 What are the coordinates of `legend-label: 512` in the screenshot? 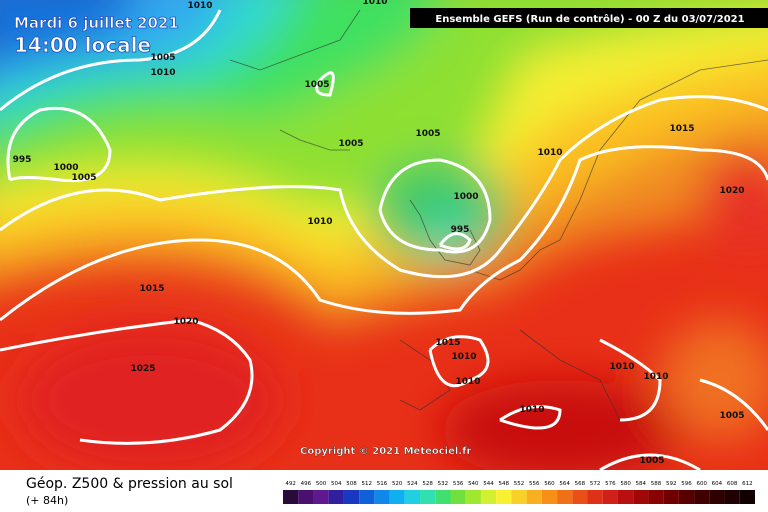 It's located at (366, 484).